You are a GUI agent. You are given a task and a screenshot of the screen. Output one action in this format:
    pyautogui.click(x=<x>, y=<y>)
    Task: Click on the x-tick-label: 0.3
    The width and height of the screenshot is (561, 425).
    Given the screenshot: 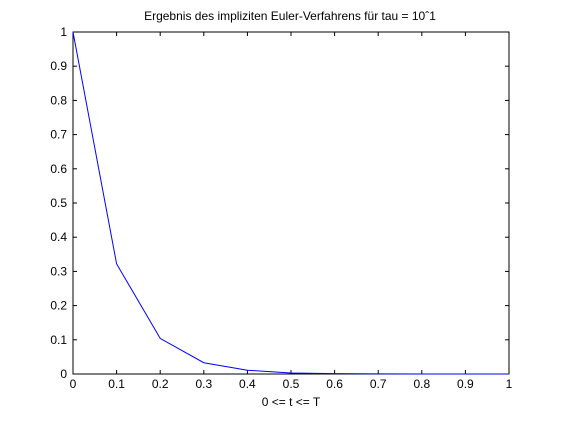 What is the action you would take?
    pyautogui.click(x=203, y=384)
    